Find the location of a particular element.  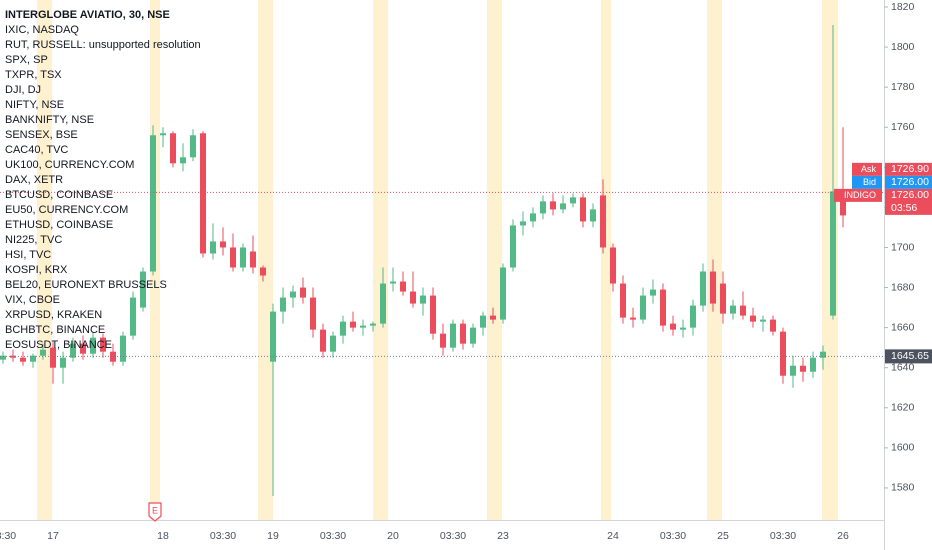

earnings-flag is located at coordinates (155, 512).